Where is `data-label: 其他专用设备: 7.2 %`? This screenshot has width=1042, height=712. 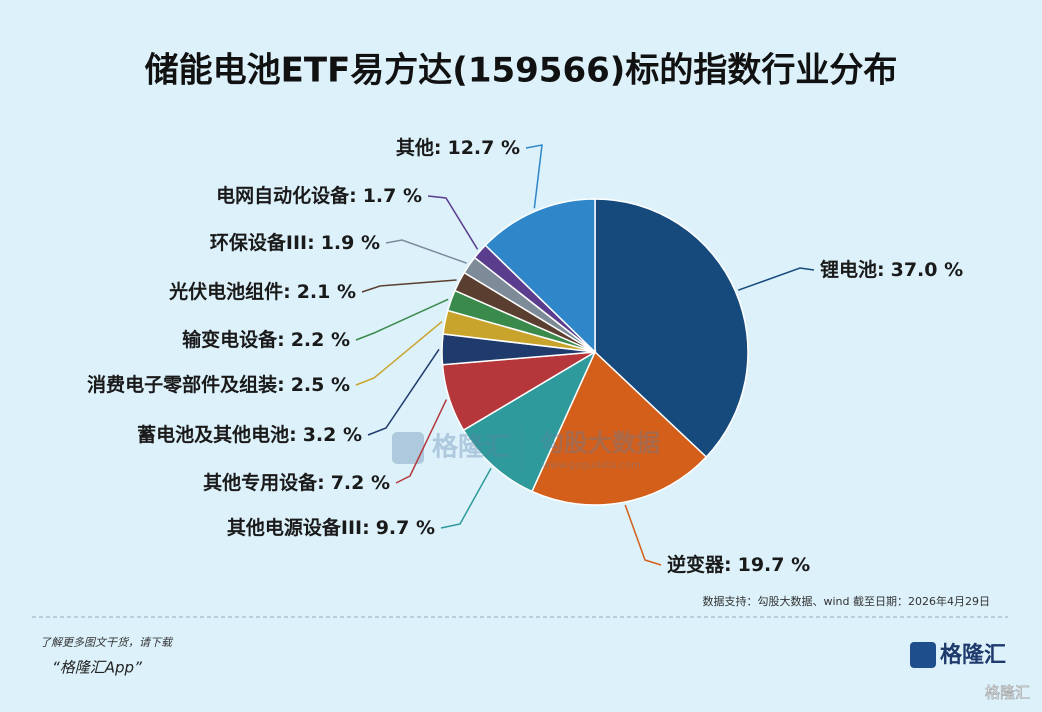 data-label: 其他专用设备: 7.2 % is located at coordinates (296, 482).